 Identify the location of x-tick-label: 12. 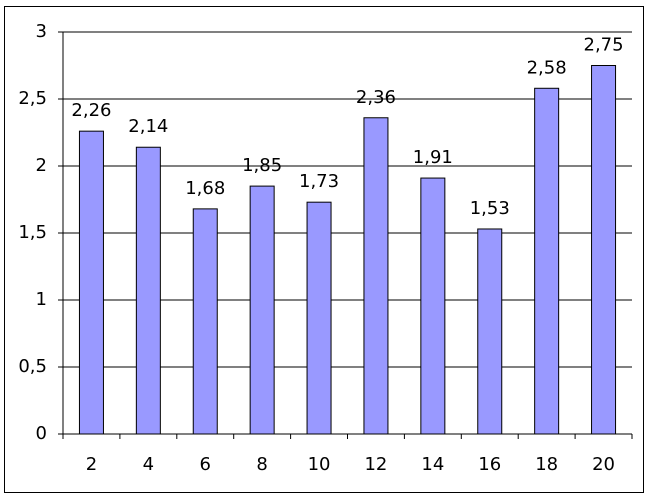
(375, 464).